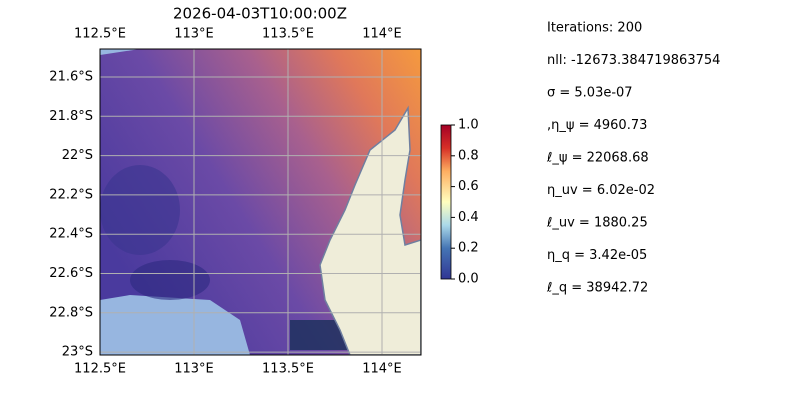 This screenshot has width=800, height=400. Describe the element at coordinates (597, 255) in the screenshot. I see `info-line: η_q = 3.42e-05` at that location.